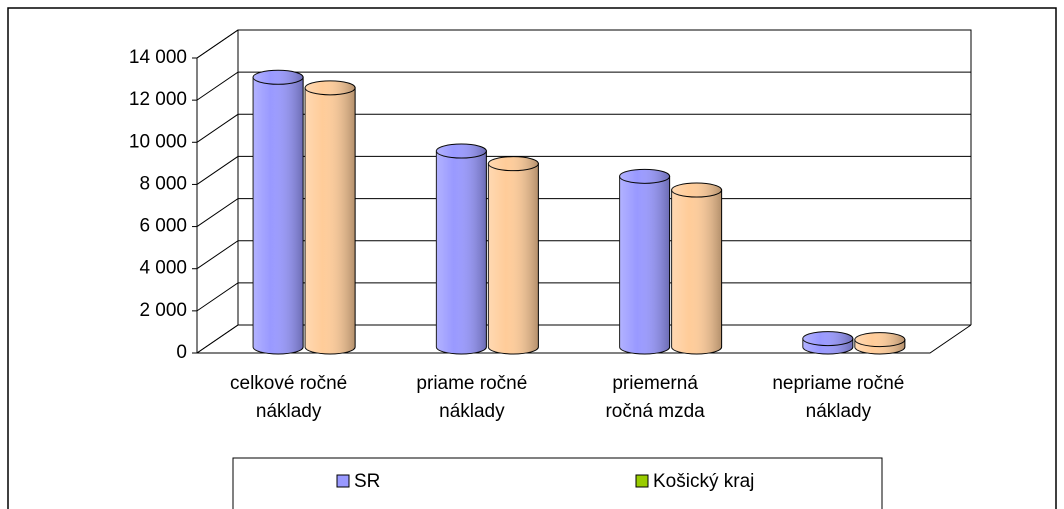 This screenshot has width=1064, height=509. What do you see at coordinates (703, 481) in the screenshot?
I see `legend-label: Košický kraj` at bounding box center [703, 481].